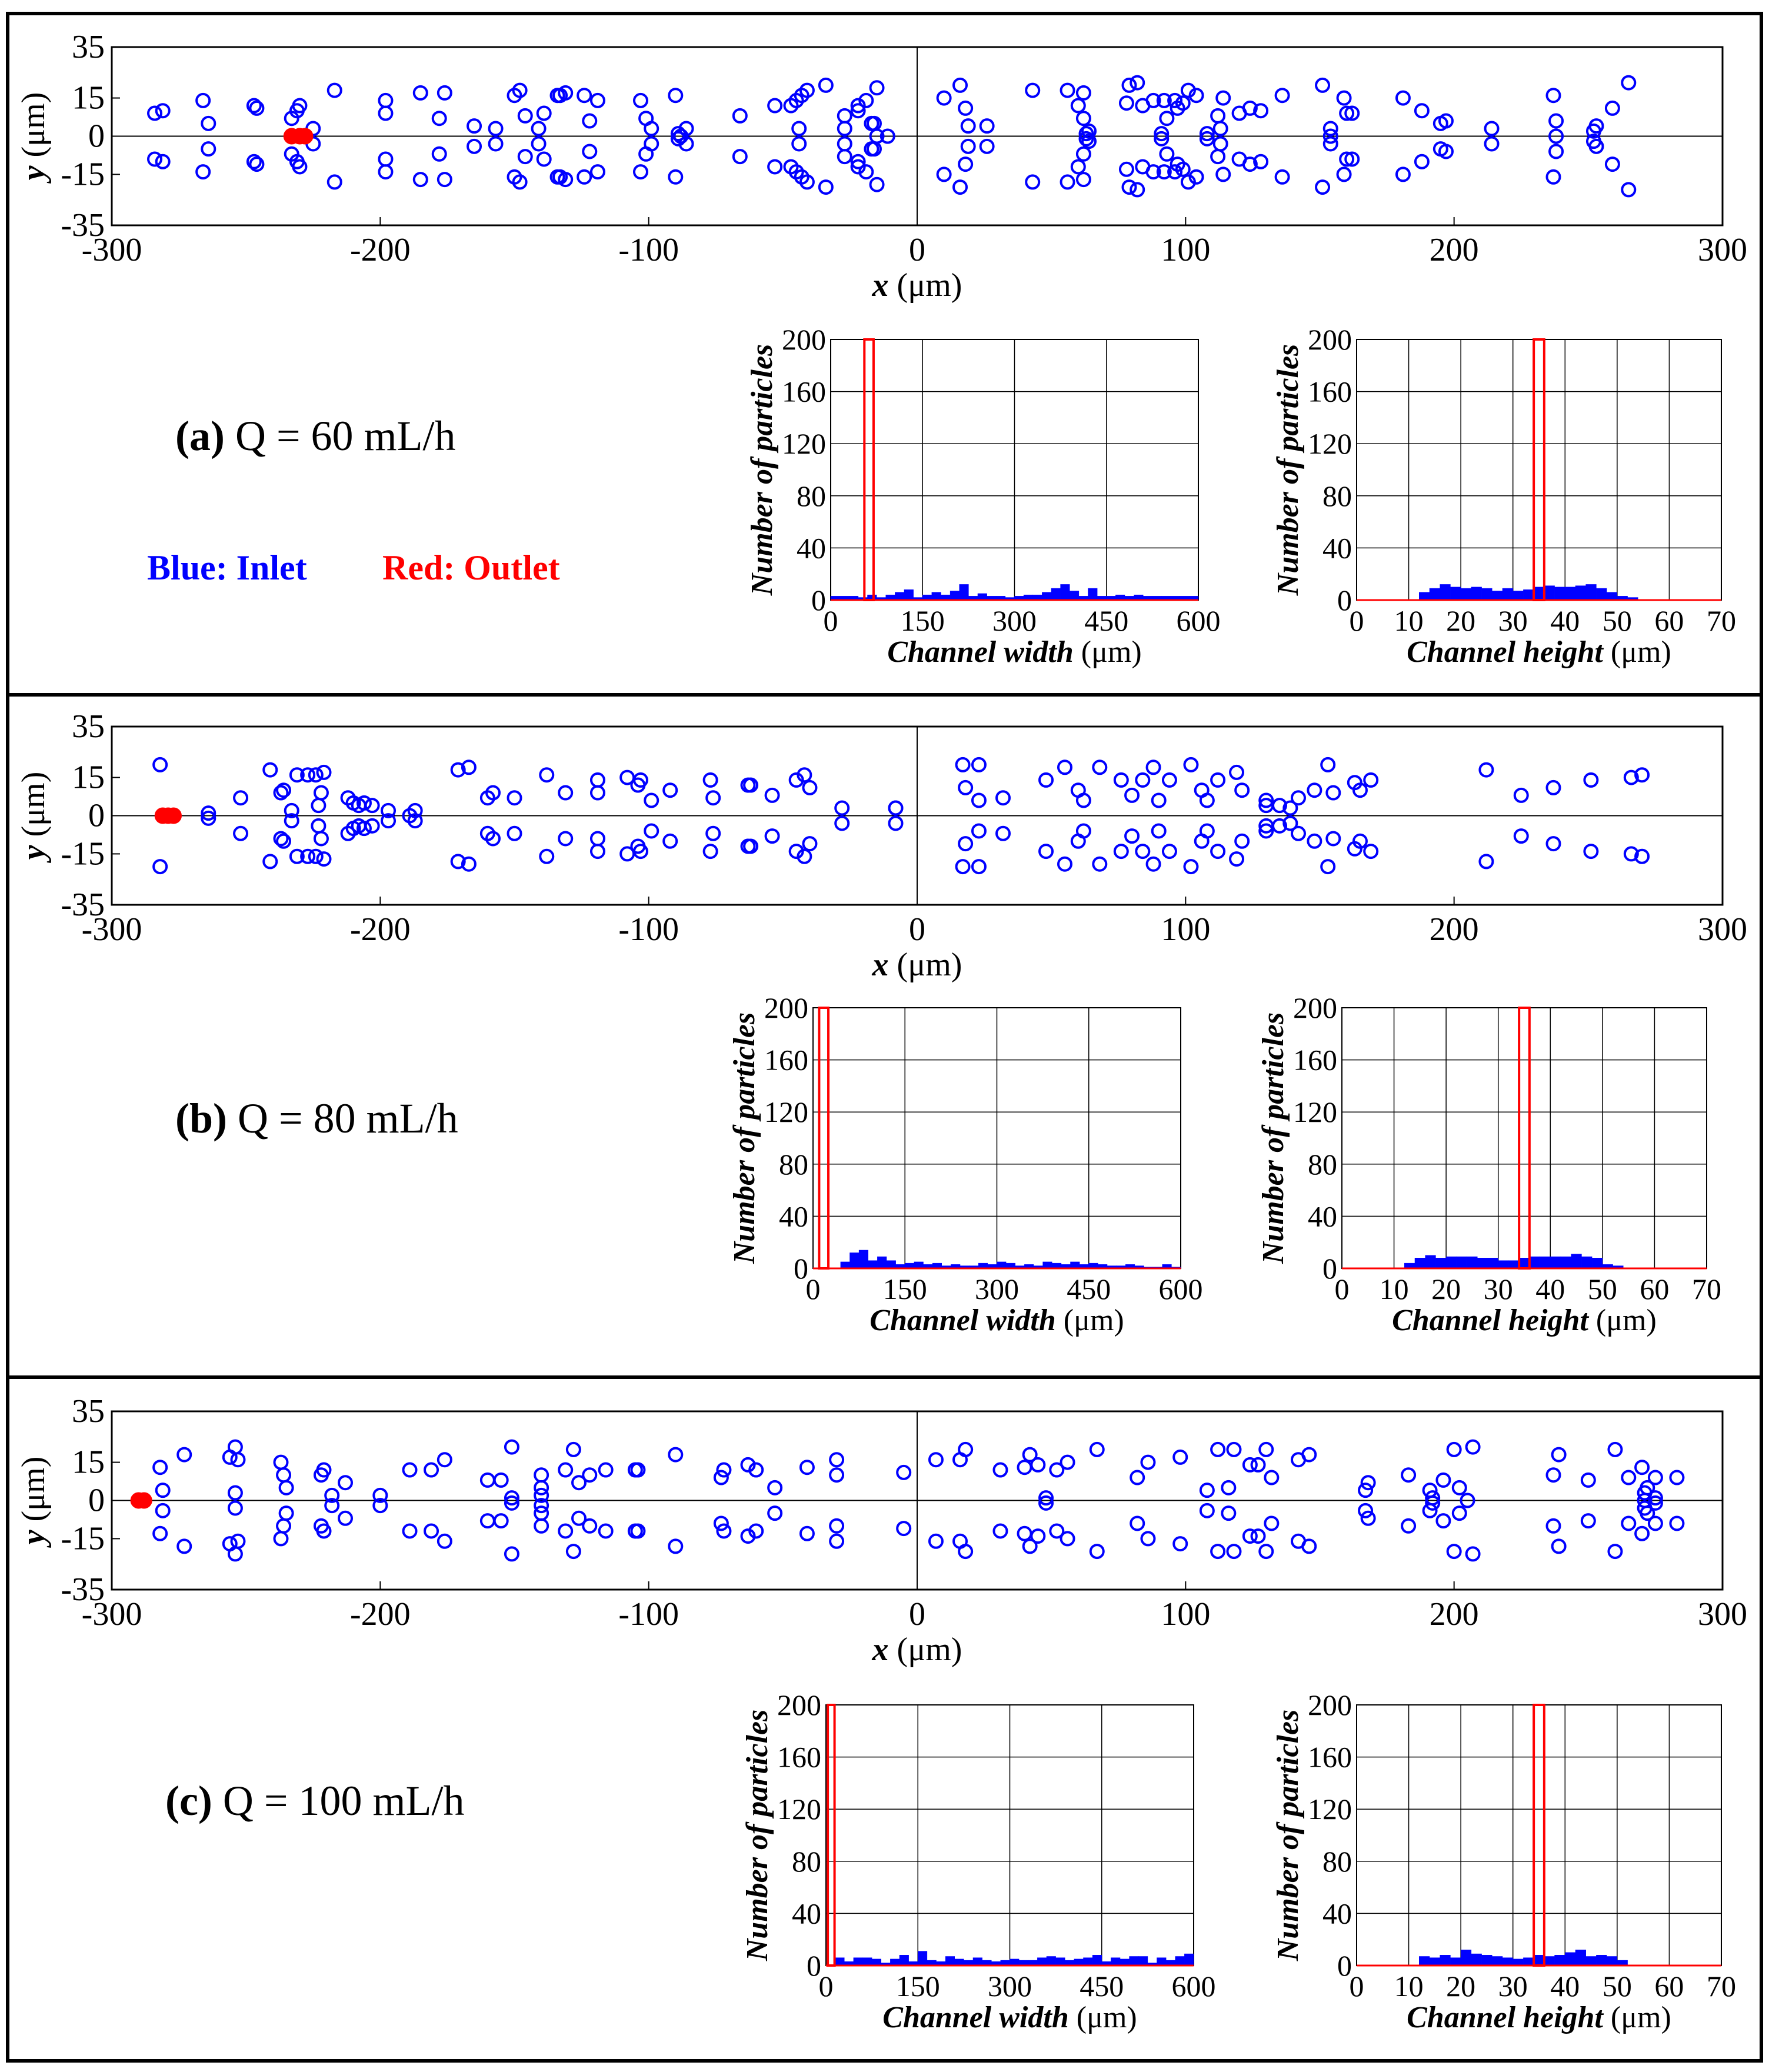  I want to click on y-tick-label: 40, so click(811, 547).